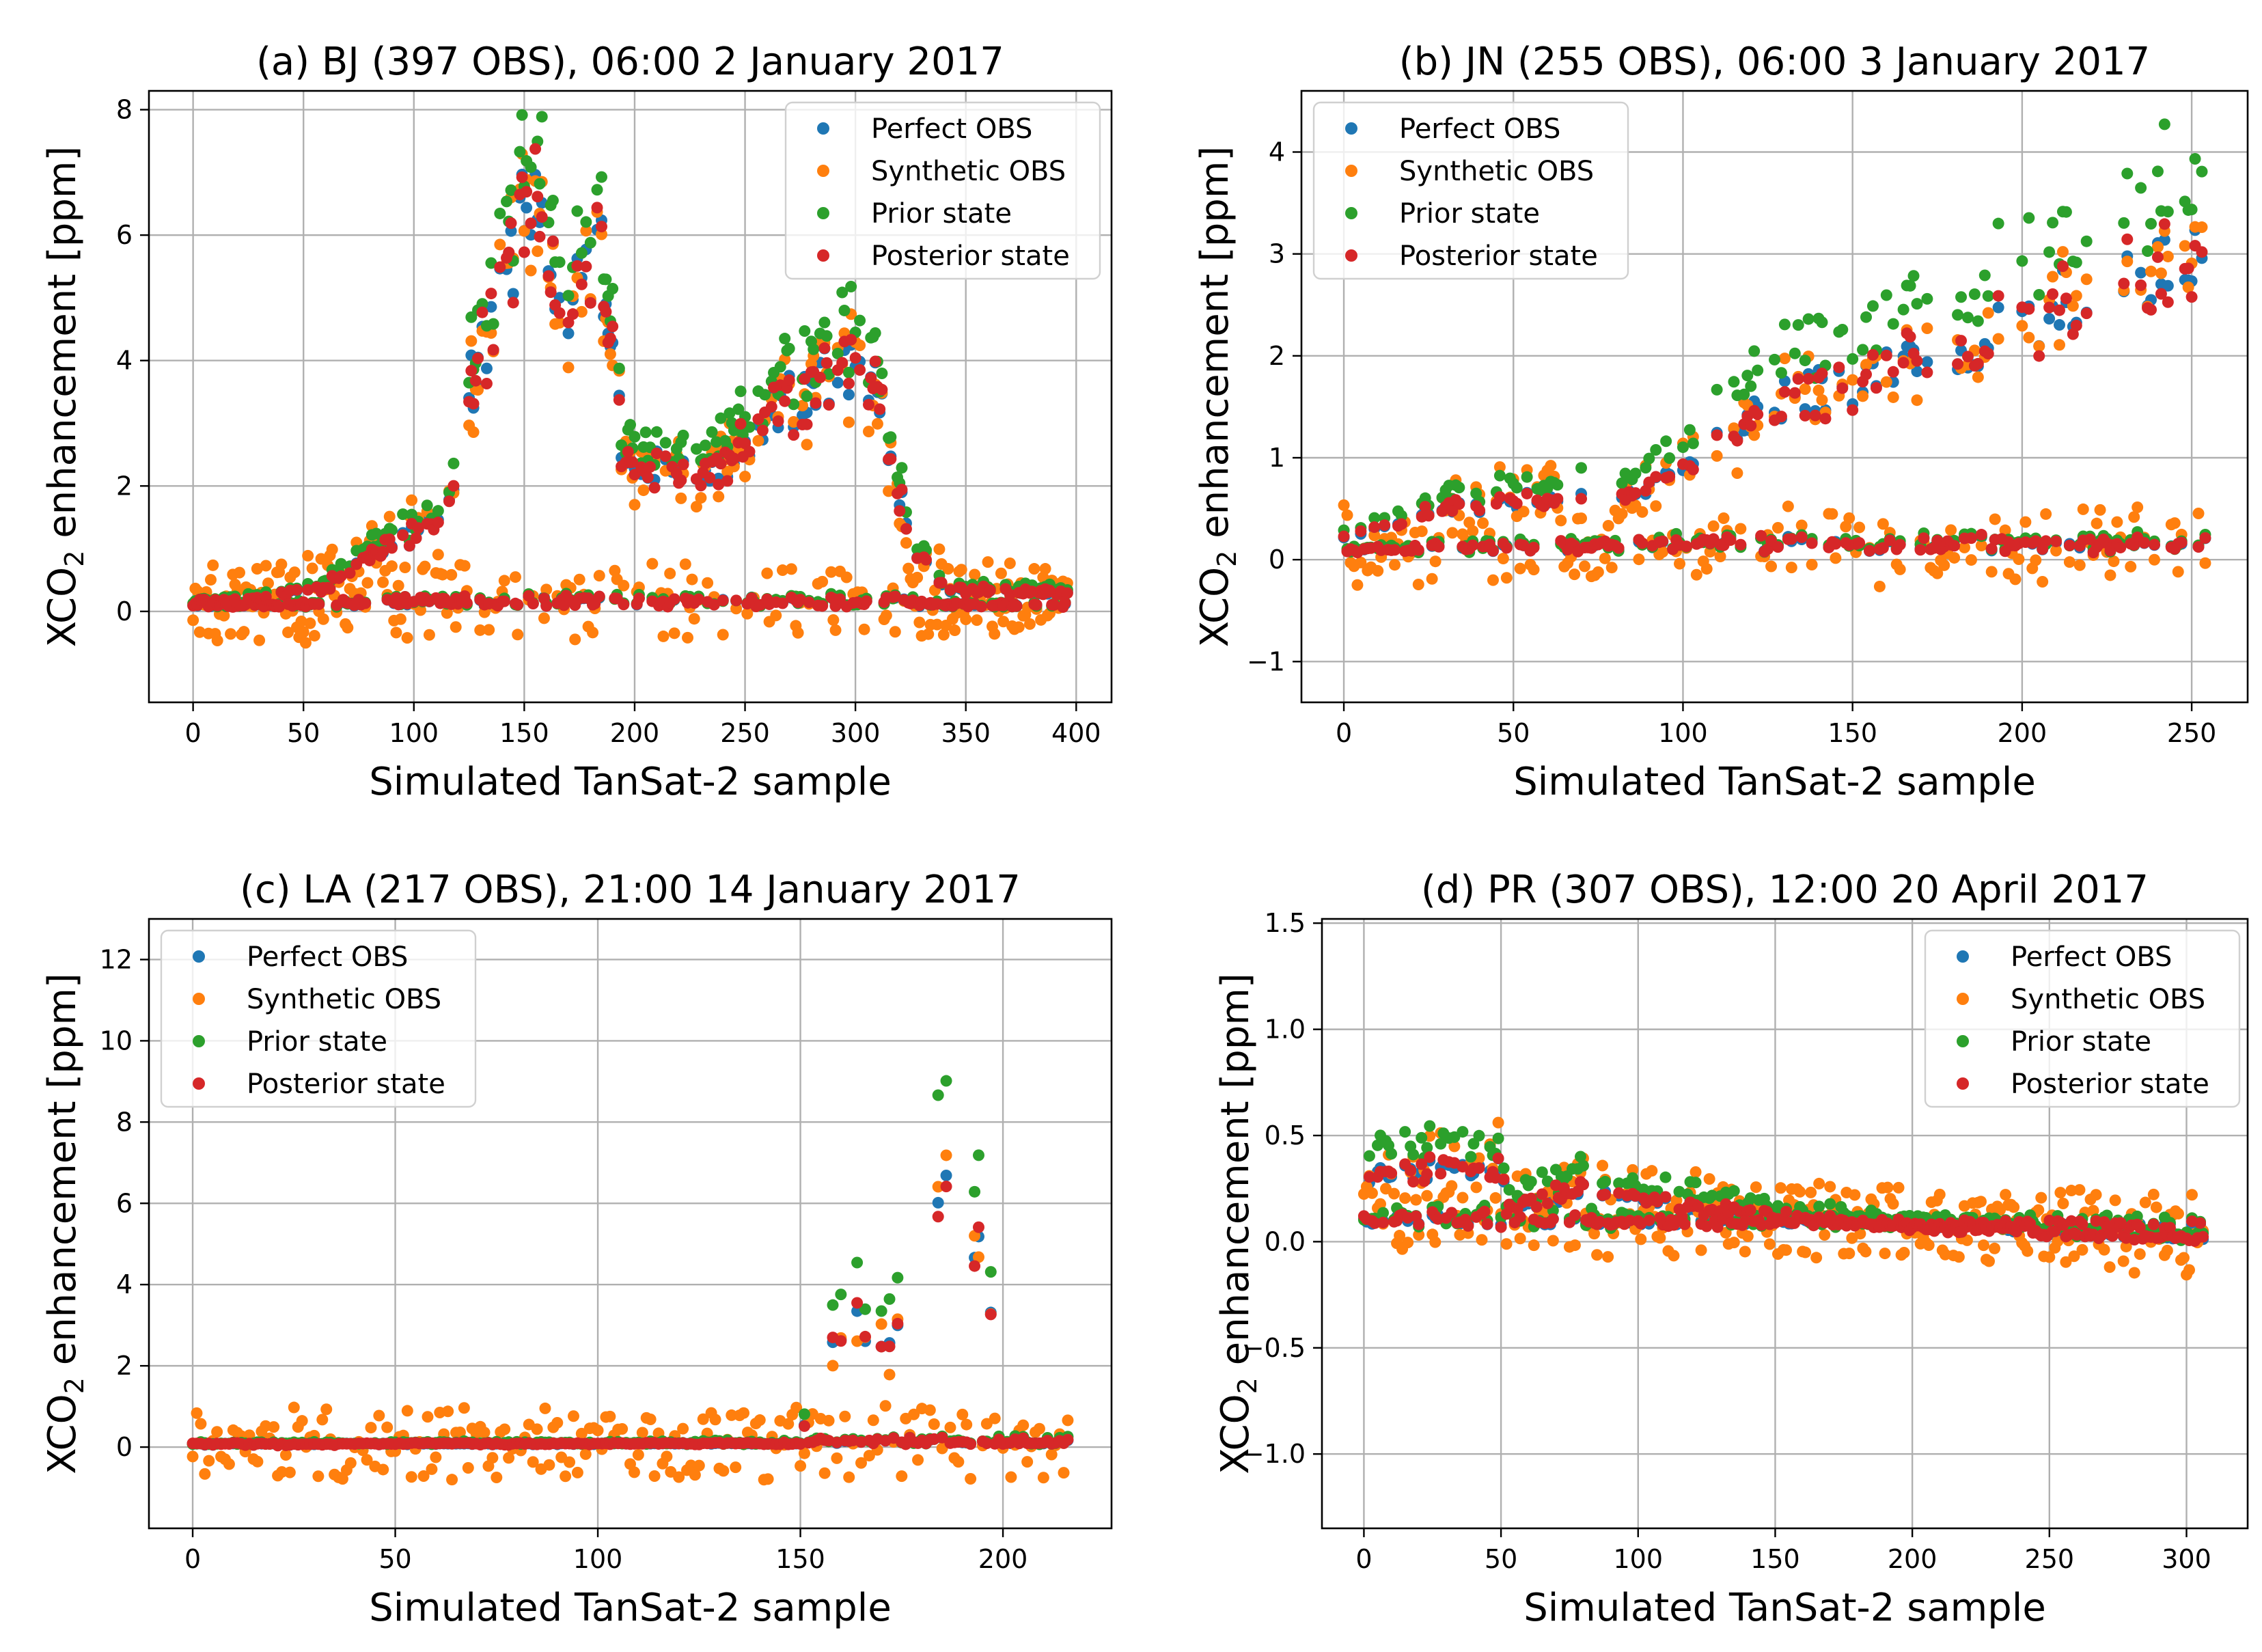 This screenshot has width=2262, height=1652. What do you see at coordinates (1285, 923) in the screenshot?
I see `y-tick-label: 1.5` at bounding box center [1285, 923].